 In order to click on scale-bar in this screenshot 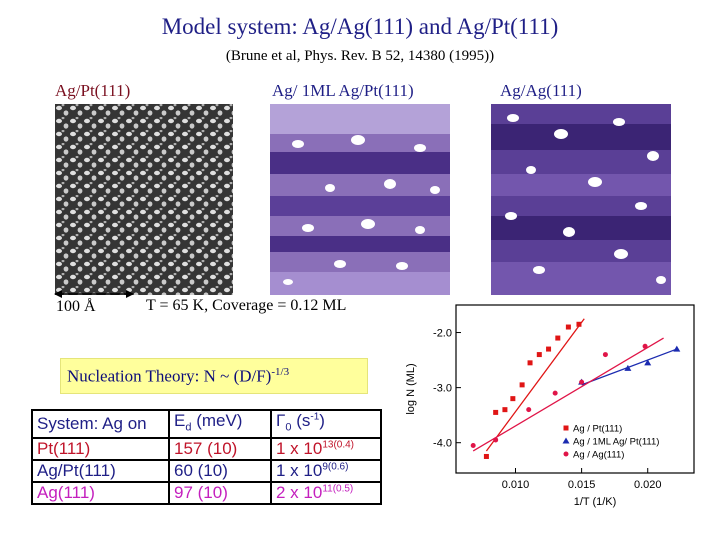, I will do `click(94, 294)`.